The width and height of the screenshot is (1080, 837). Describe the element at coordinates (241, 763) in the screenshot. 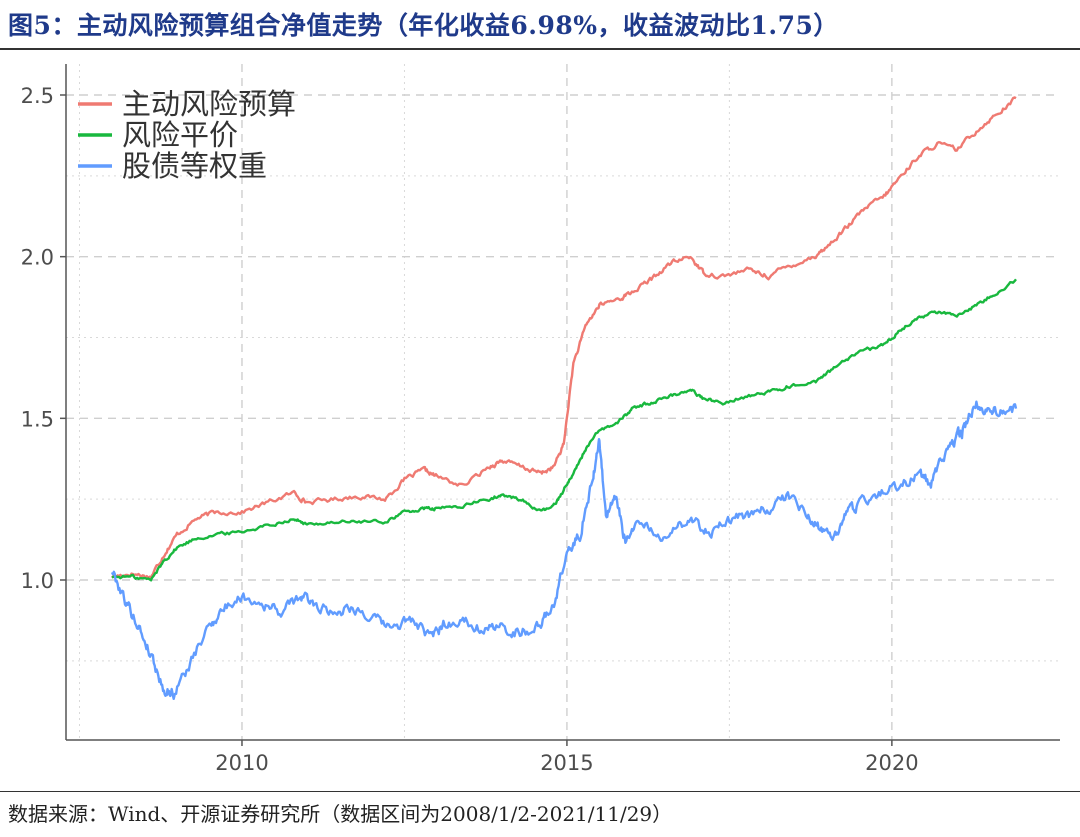

I see `x-tick-label: 2010` at that location.